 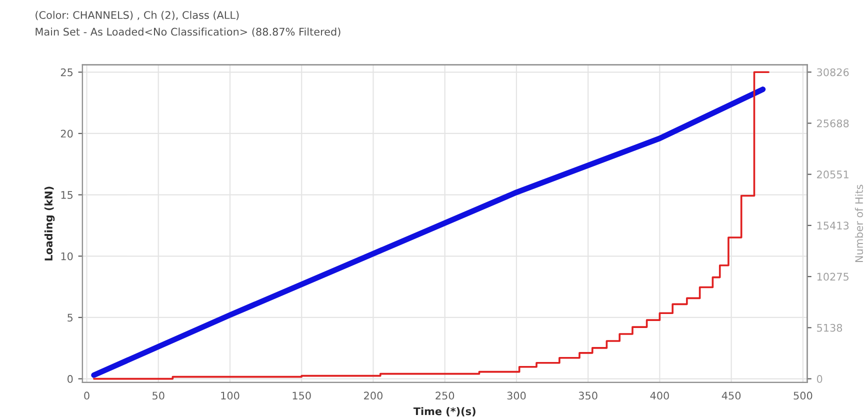 I want to click on y2-tick-label: 0, so click(x=819, y=379).